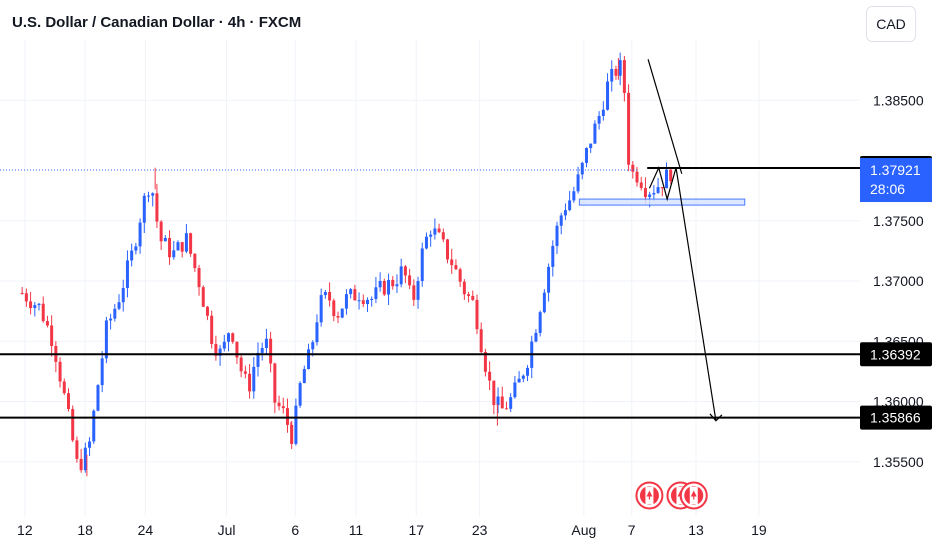  What do you see at coordinates (85, 530) in the screenshot?
I see `x-tick-label: 18` at bounding box center [85, 530].